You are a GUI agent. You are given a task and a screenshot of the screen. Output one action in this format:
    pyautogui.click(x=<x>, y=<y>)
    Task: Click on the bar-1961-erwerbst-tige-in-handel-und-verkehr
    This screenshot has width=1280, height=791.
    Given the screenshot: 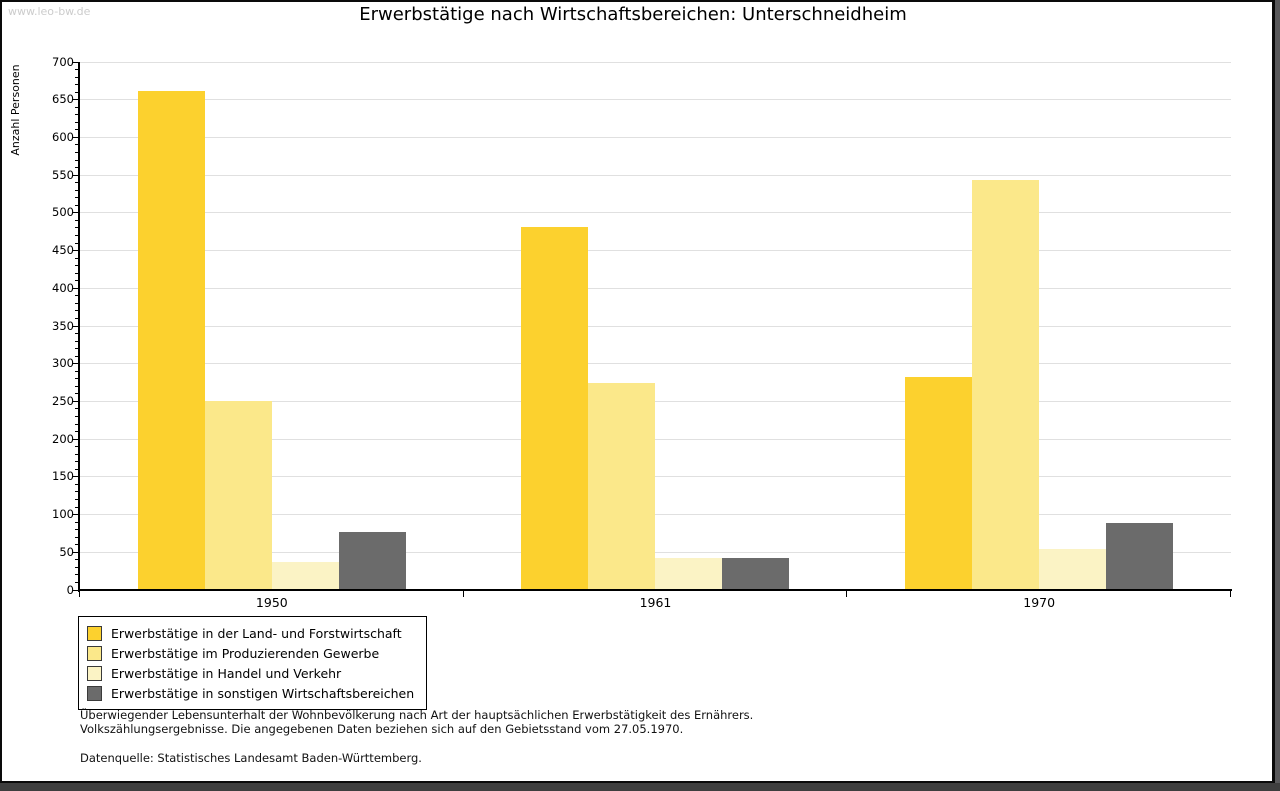 What is the action you would take?
    pyautogui.click(x=689, y=573)
    